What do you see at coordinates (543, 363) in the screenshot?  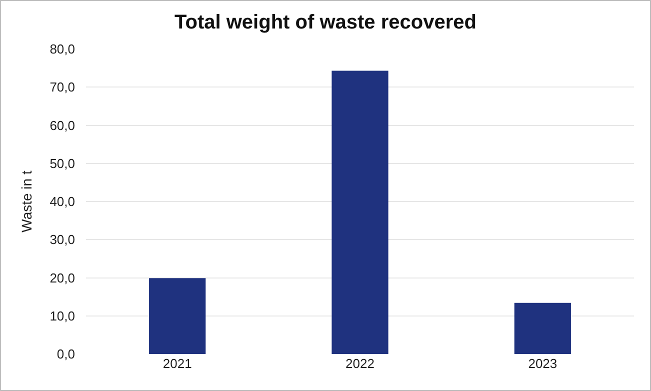 I see `x-tick-label: 2023` at bounding box center [543, 363].